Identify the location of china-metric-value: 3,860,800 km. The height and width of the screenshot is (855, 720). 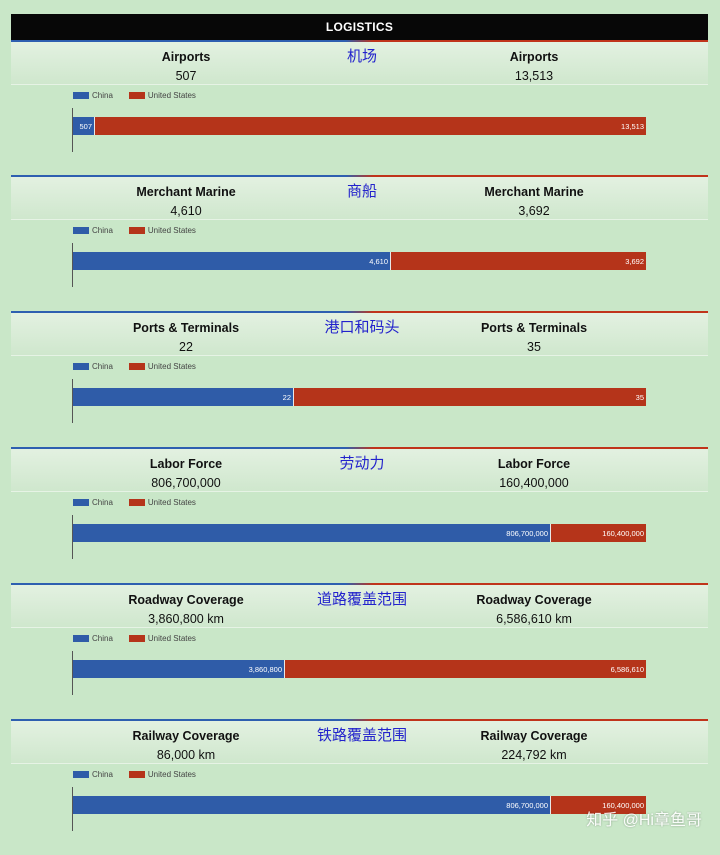
(186, 619).